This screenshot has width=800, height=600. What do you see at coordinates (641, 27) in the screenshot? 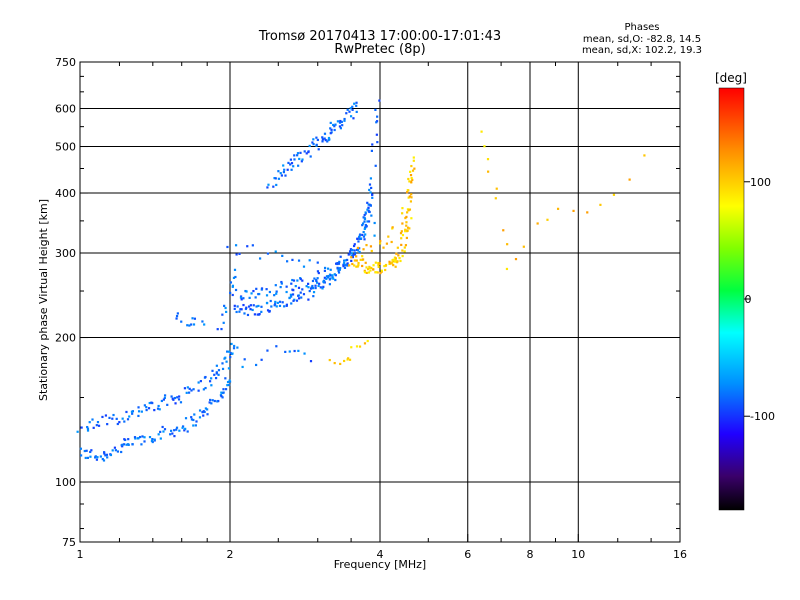
I see `phases-title: Phases` at bounding box center [641, 27].